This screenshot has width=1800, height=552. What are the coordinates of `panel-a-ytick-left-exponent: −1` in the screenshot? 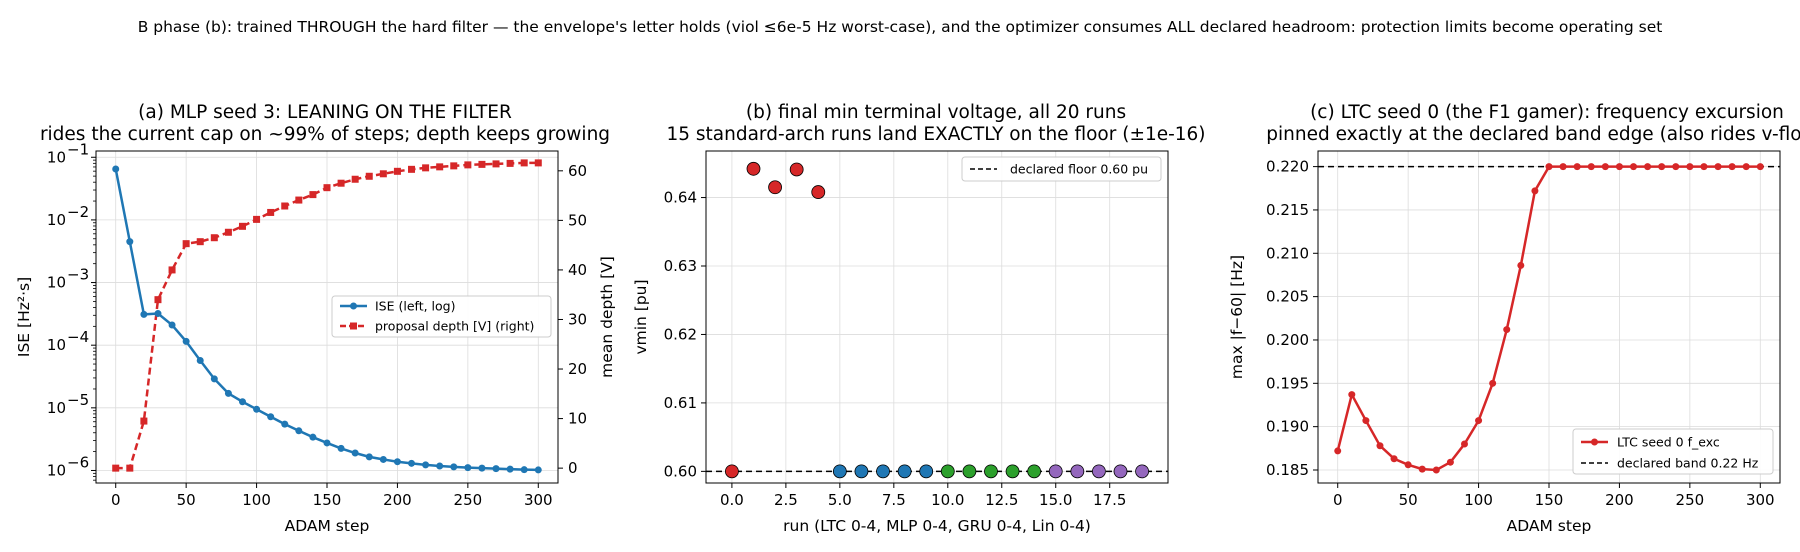 It's located at (78, 149).